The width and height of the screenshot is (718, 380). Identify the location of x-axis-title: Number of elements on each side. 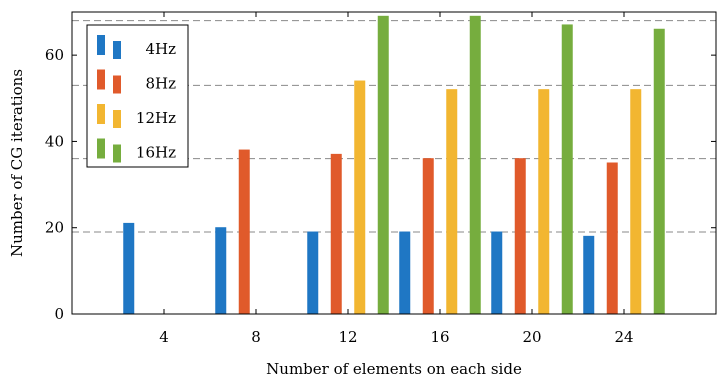
(394, 369).